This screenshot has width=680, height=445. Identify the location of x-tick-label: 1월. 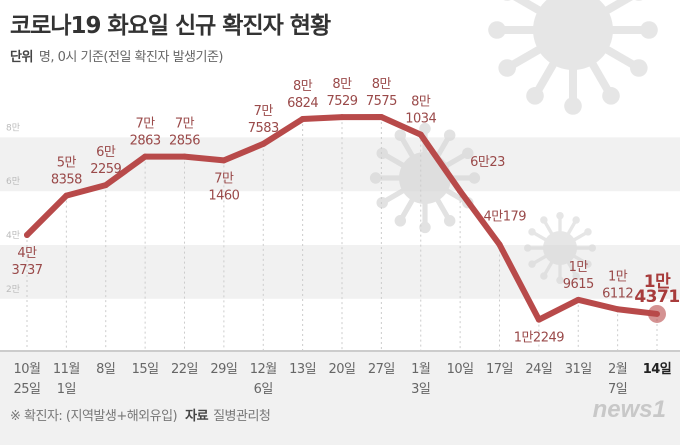
(420, 369).